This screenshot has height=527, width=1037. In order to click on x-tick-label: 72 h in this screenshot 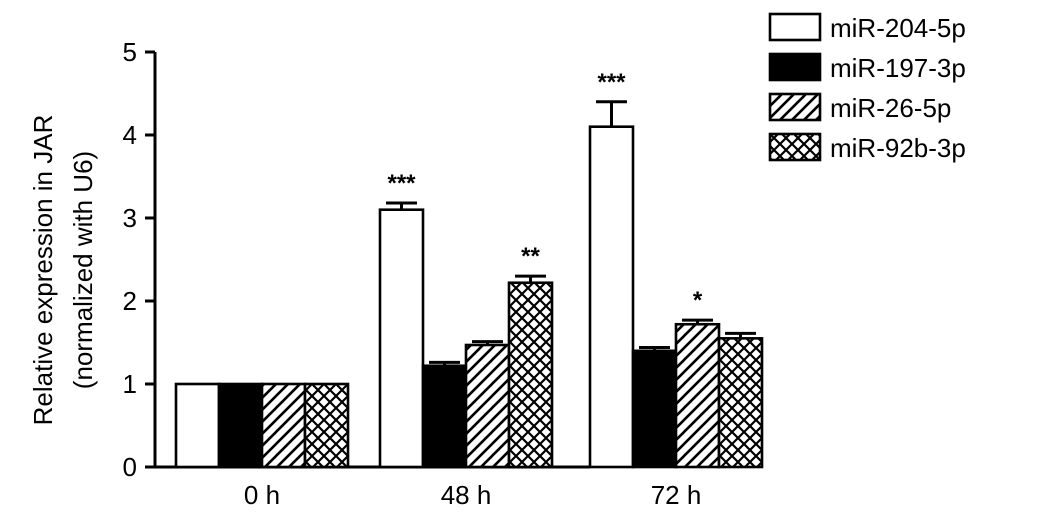, I will do `click(676, 495)`.